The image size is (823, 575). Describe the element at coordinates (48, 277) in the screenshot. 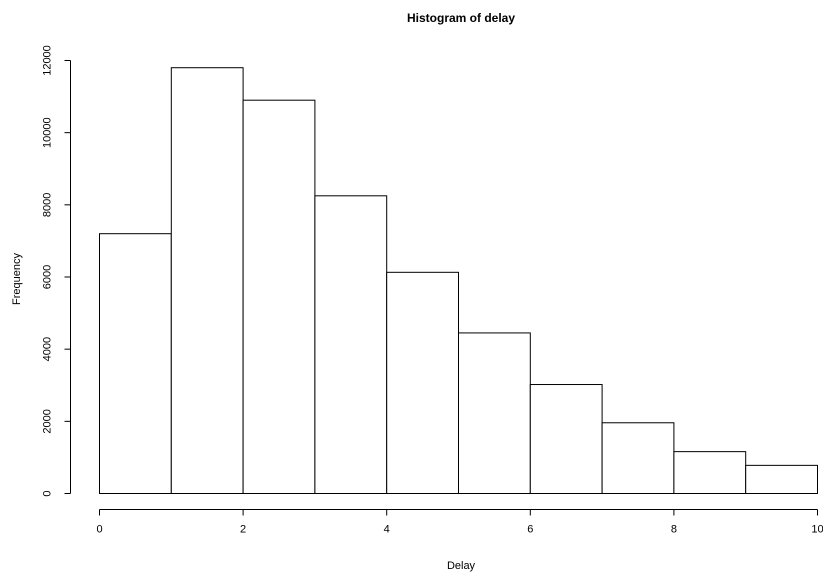

I see `y-tick-label-3: 6000` at that location.